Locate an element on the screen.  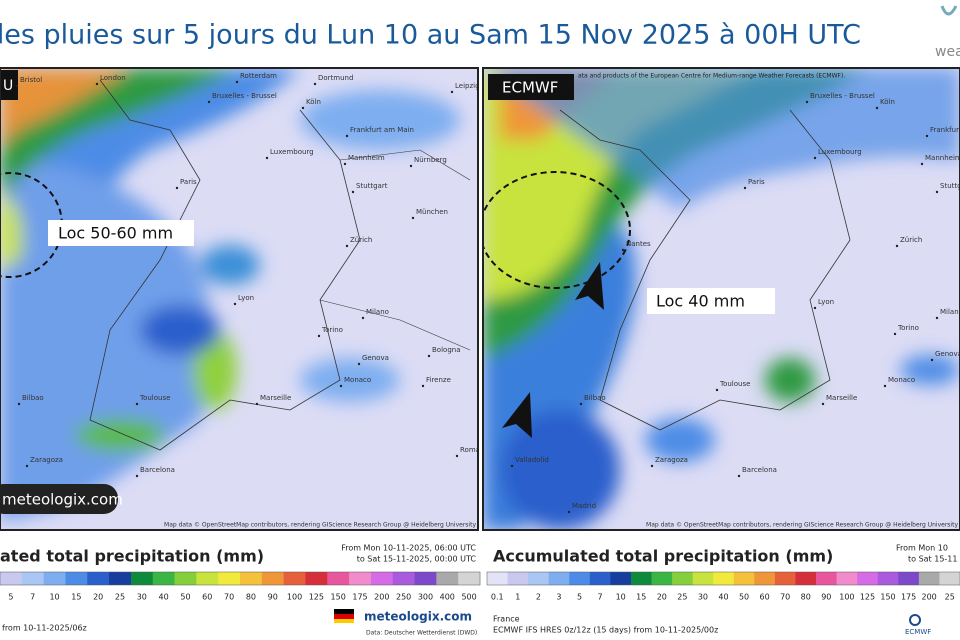
city-label: Bilbao is located at coordinates (595, 398).